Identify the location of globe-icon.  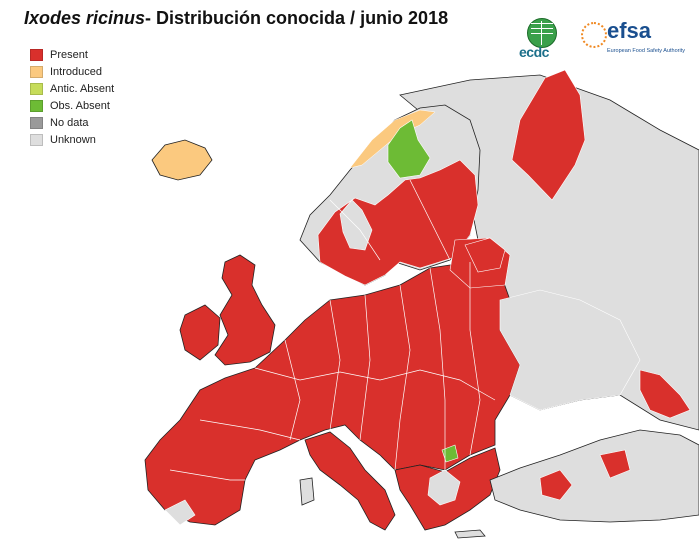
(542, 33).